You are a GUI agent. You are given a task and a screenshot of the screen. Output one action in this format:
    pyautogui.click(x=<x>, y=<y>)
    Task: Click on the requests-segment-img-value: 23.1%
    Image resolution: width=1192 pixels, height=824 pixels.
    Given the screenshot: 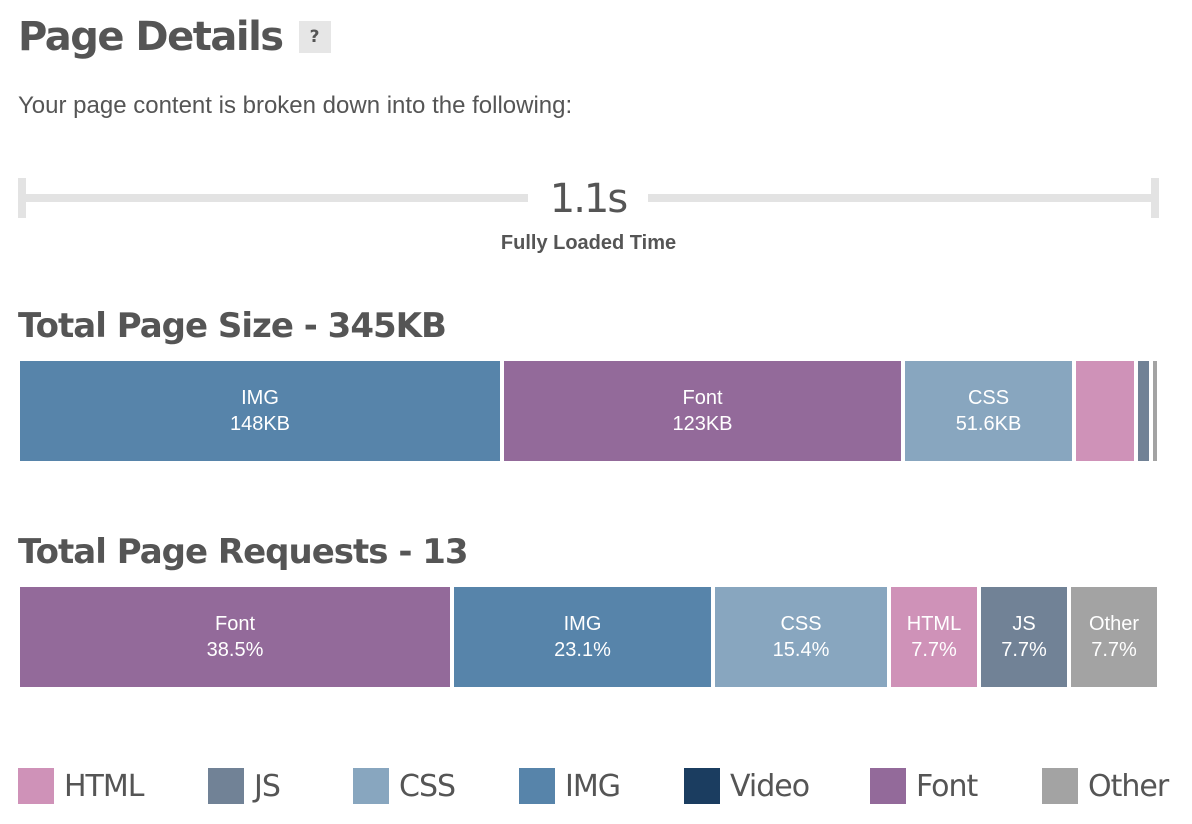 What is the action you would take?
    pyautogui.click(x=582, y=650)
    